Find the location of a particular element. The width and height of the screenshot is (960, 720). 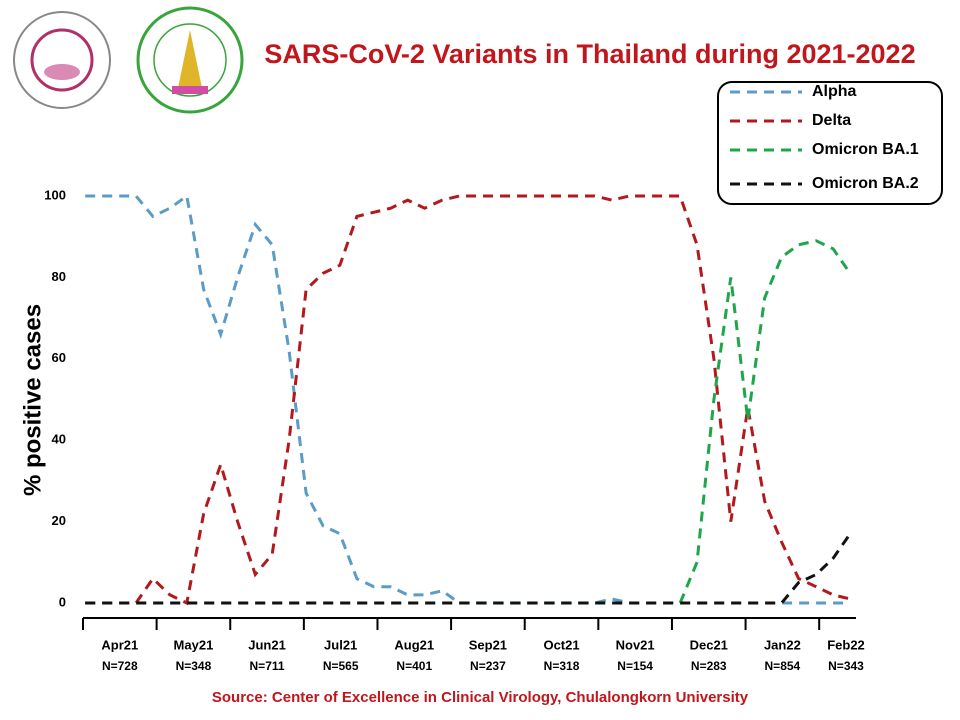

legend-label: Delta is located at coordinates (831, 120).